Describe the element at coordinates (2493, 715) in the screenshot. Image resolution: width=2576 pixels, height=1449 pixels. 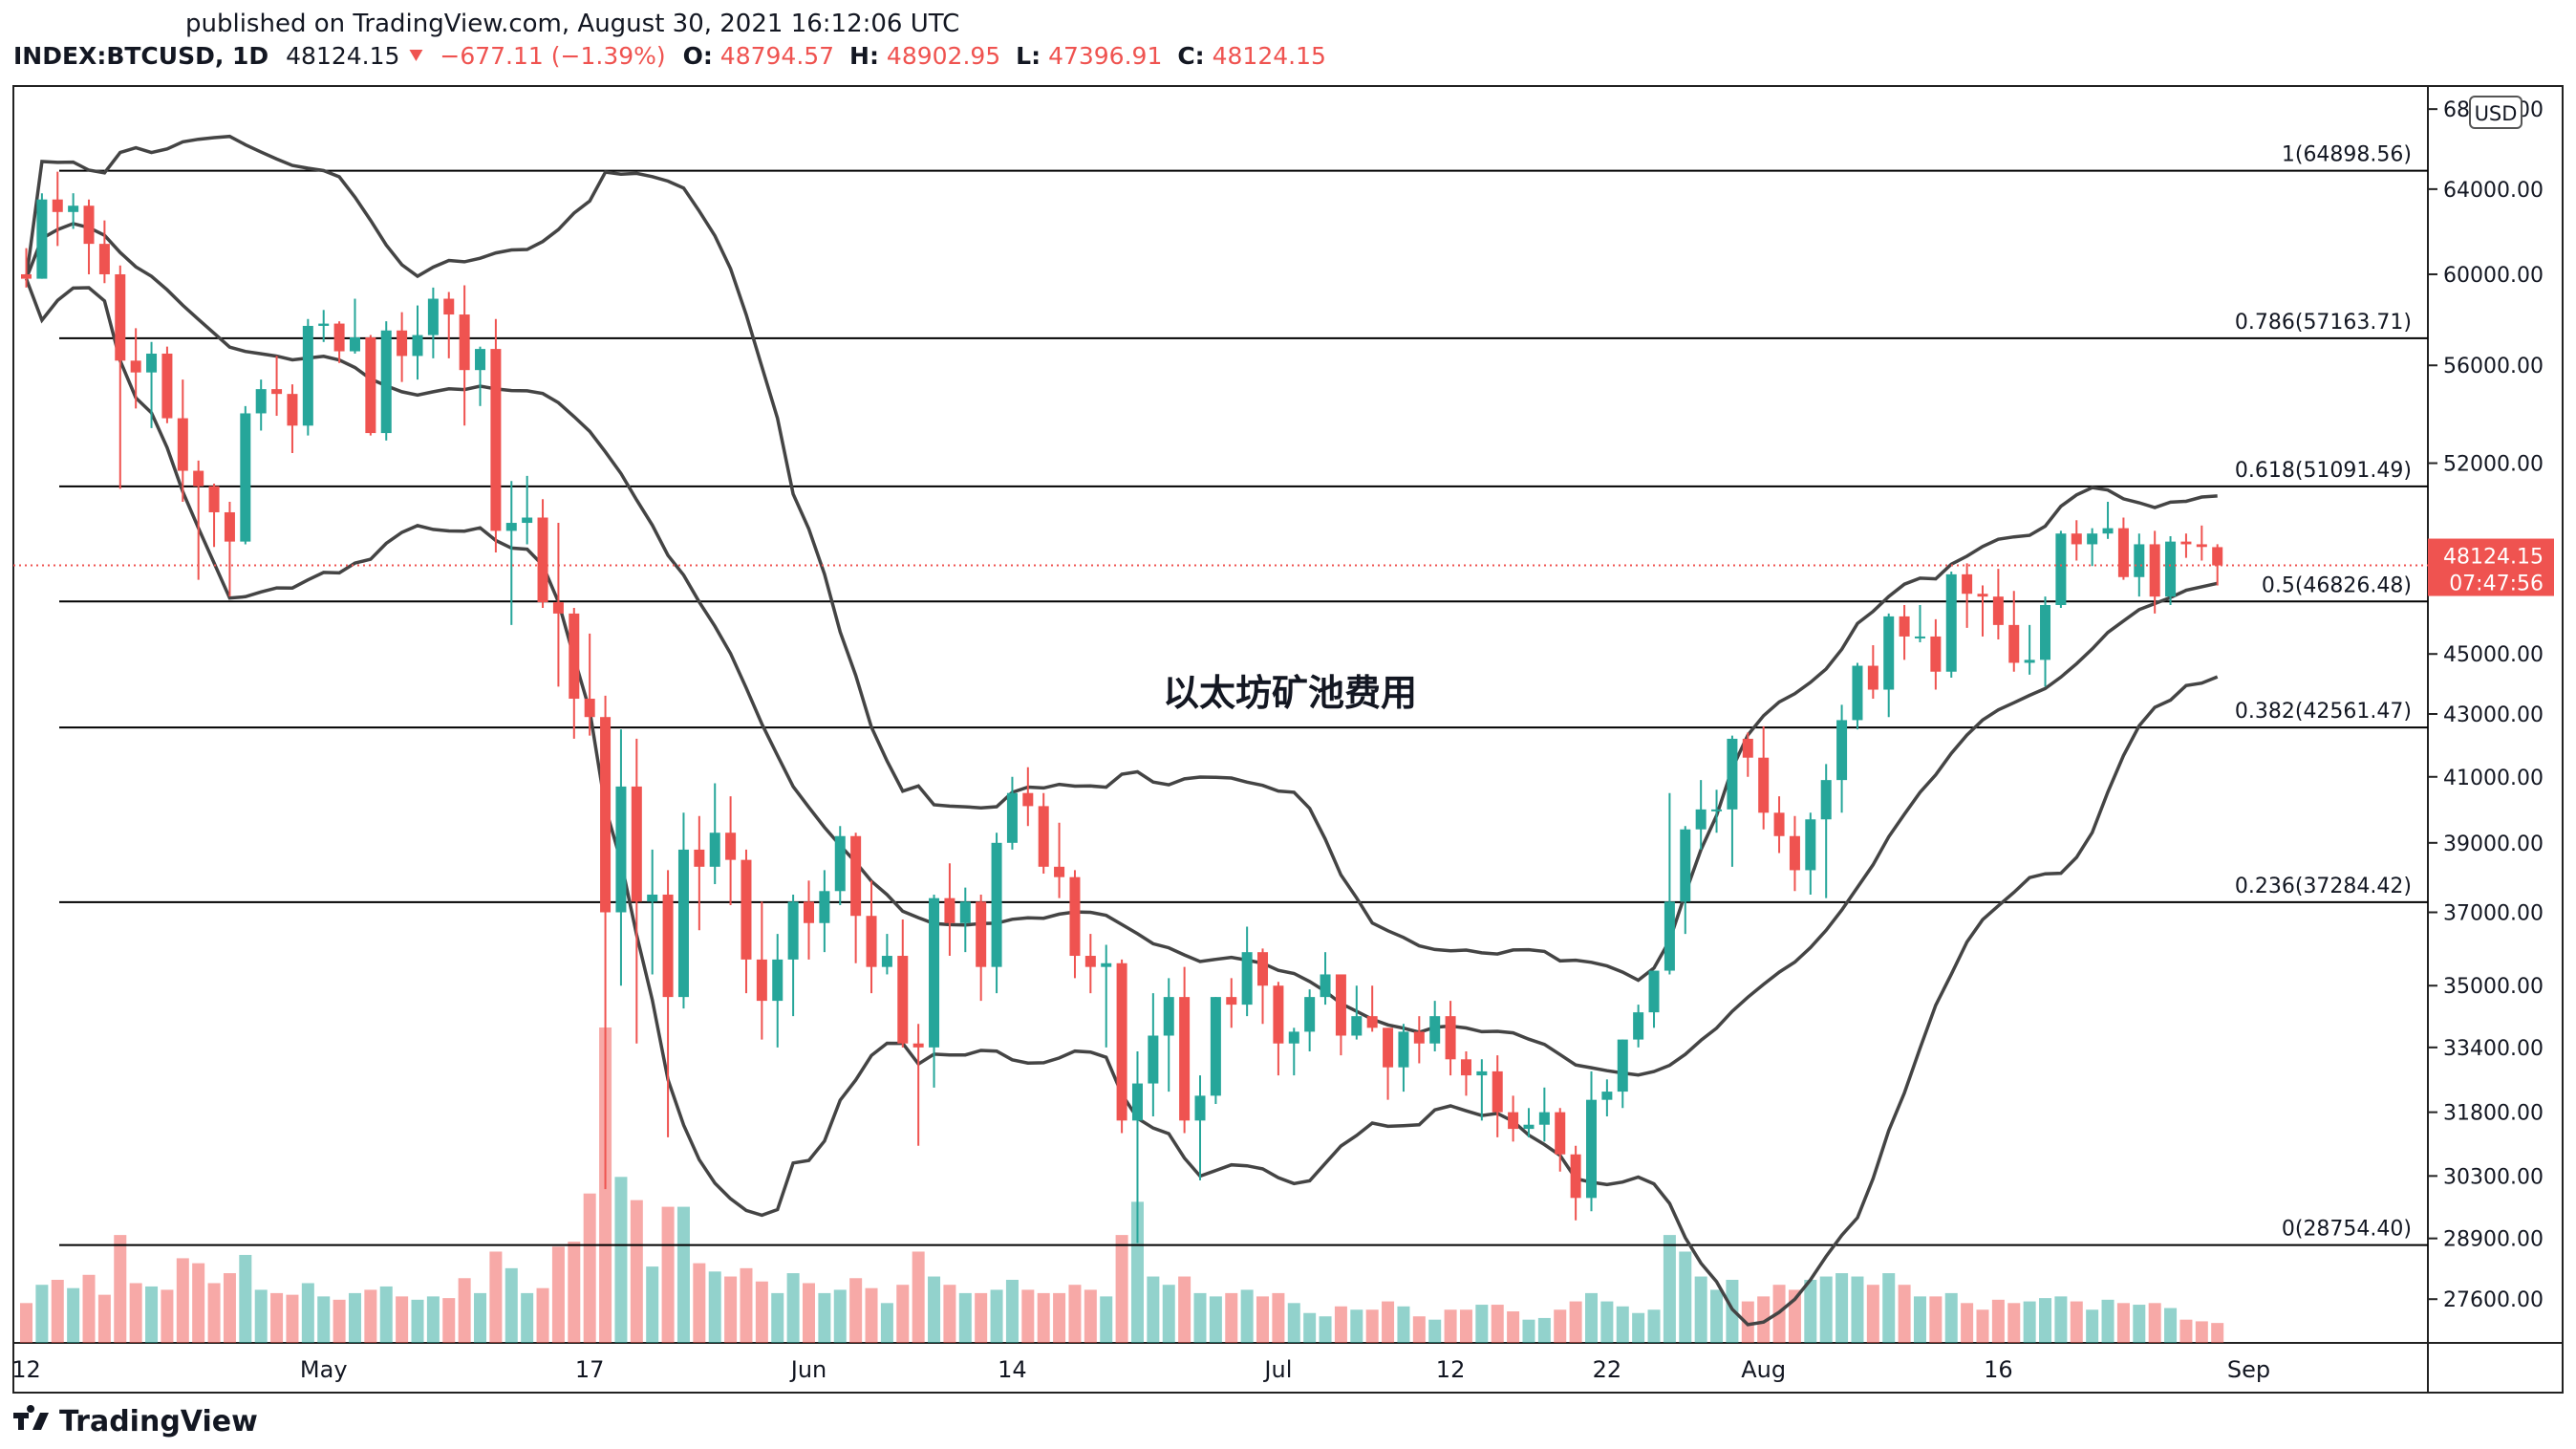
I see `y-tick-label: 43000.00` at that location.